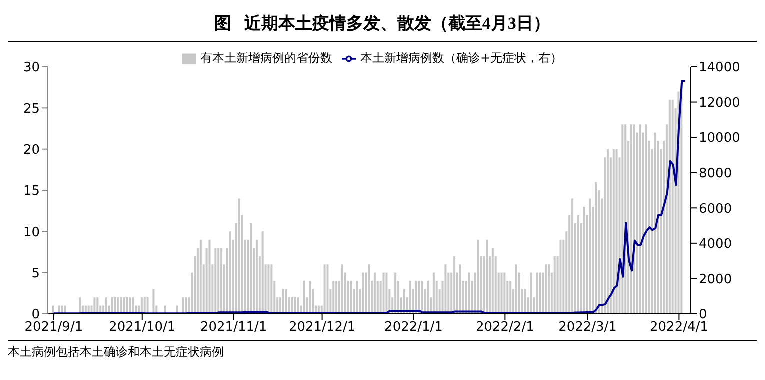  I want to click on y2-tick-label: 8000, so click(715, 174).